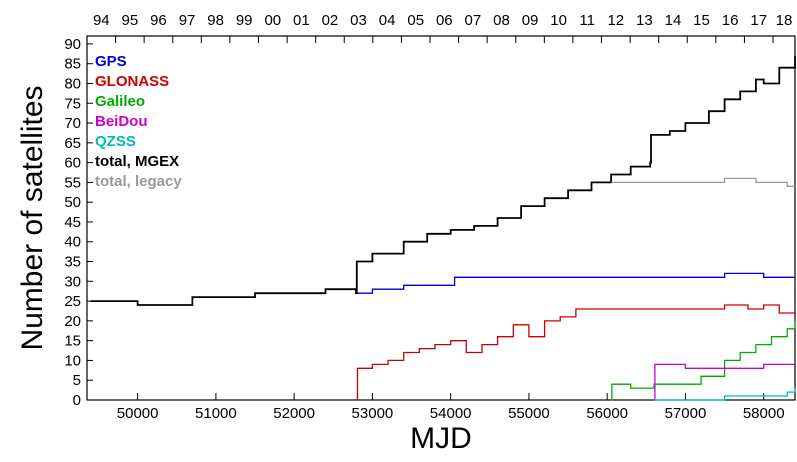 This screenshot has width=797, height=462. I want to click on year-tick-label: 95, so click(130, 20).